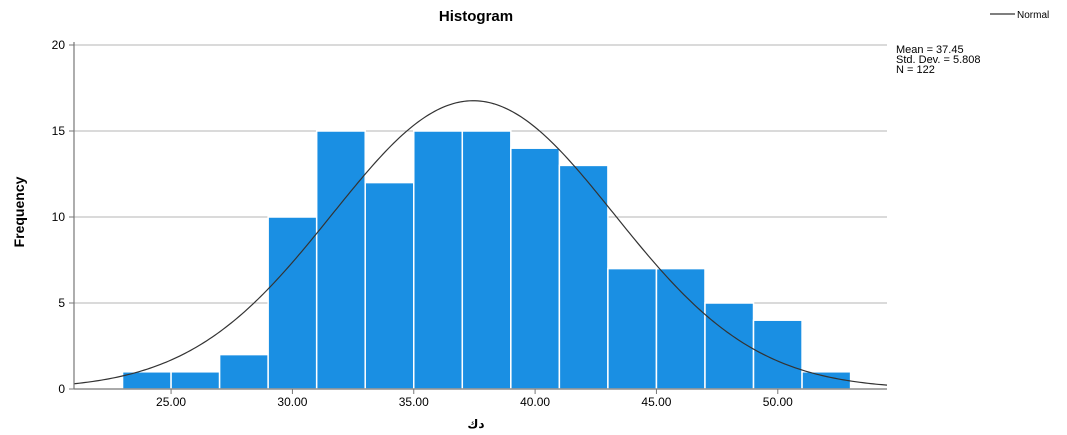  Describe the element at coordinates (59, 45) in the screenshot. I see `y-tick-label: 20` at that location.